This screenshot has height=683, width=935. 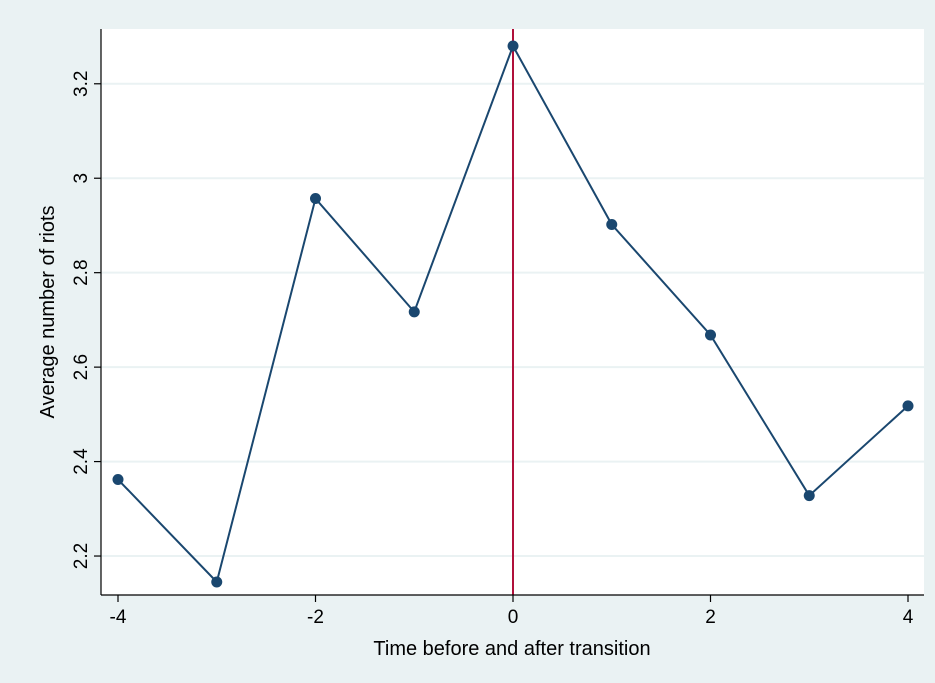 What do you see at coordinates (908, 617) in the screenshot?
I see `x-tick-label: 4` at bounding box center [908, 617].